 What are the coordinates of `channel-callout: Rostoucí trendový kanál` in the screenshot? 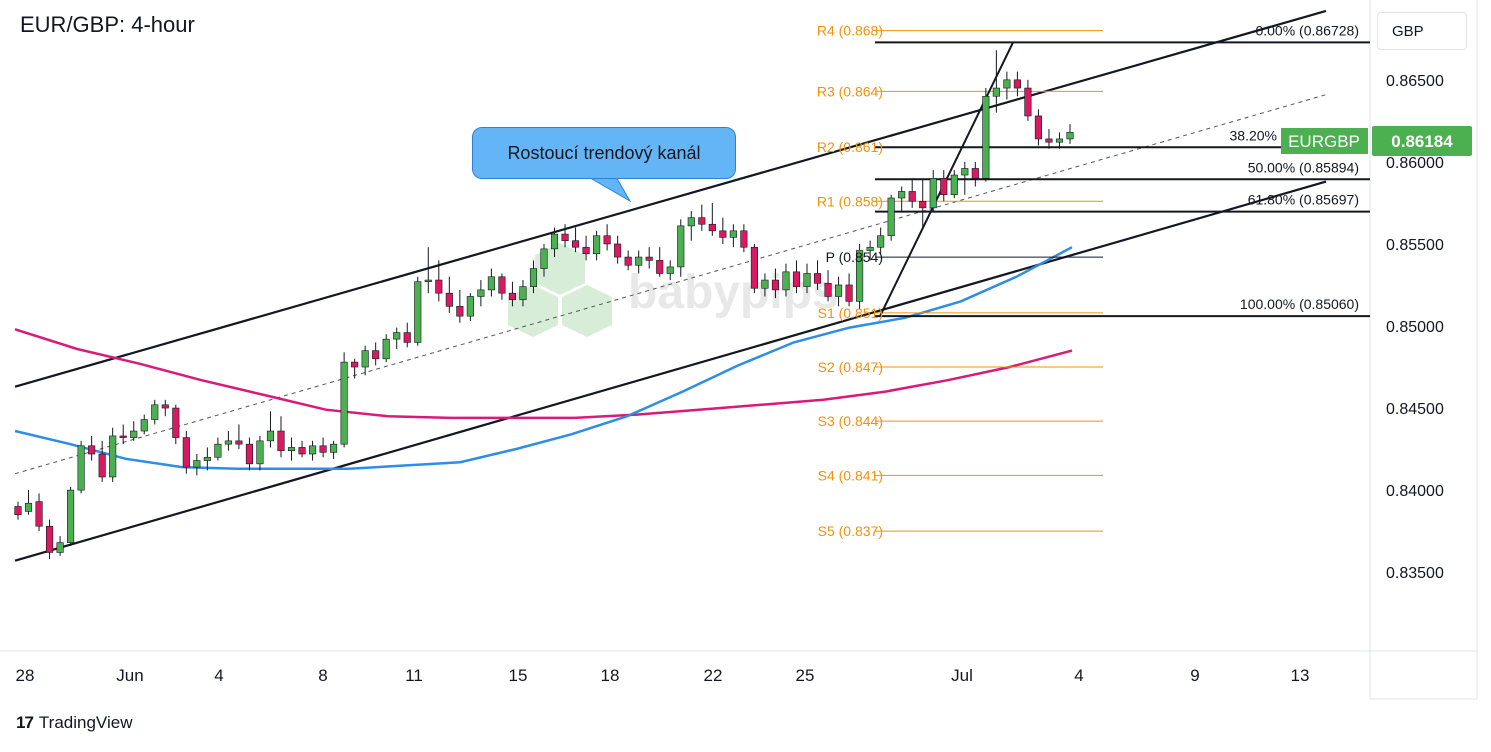 It's located at (604, 153).